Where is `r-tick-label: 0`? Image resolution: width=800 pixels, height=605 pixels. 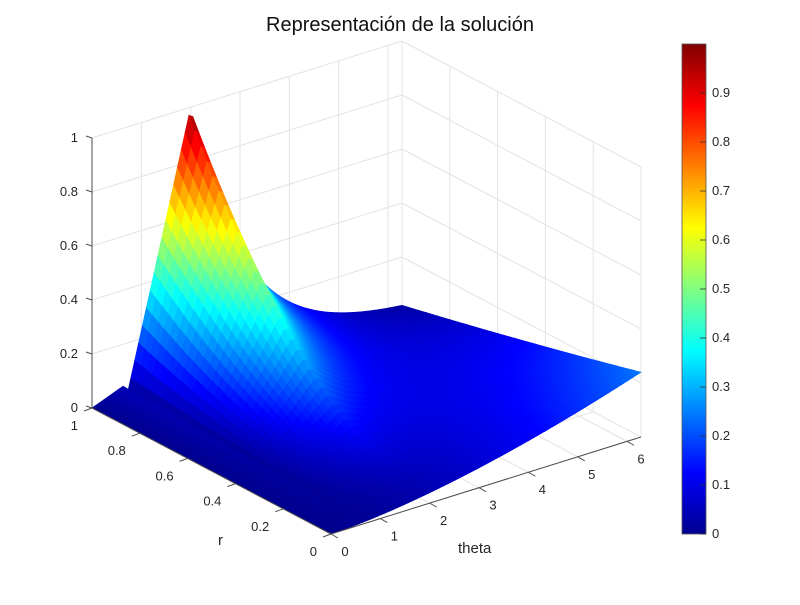
r-tick-label: 0 is located at coordinates (313, 551).